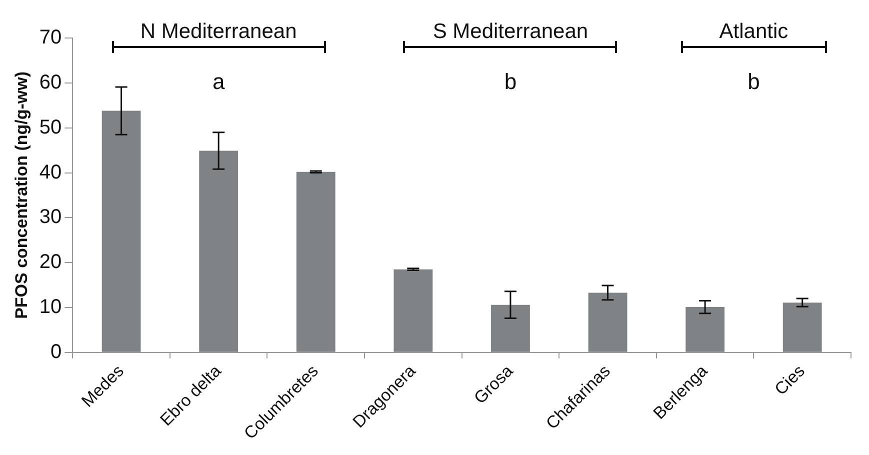 The image size is (869, 455). Describe the element at coordinates (50, 262) in the screenshot. I see `y-tick-label: 20` at that location.